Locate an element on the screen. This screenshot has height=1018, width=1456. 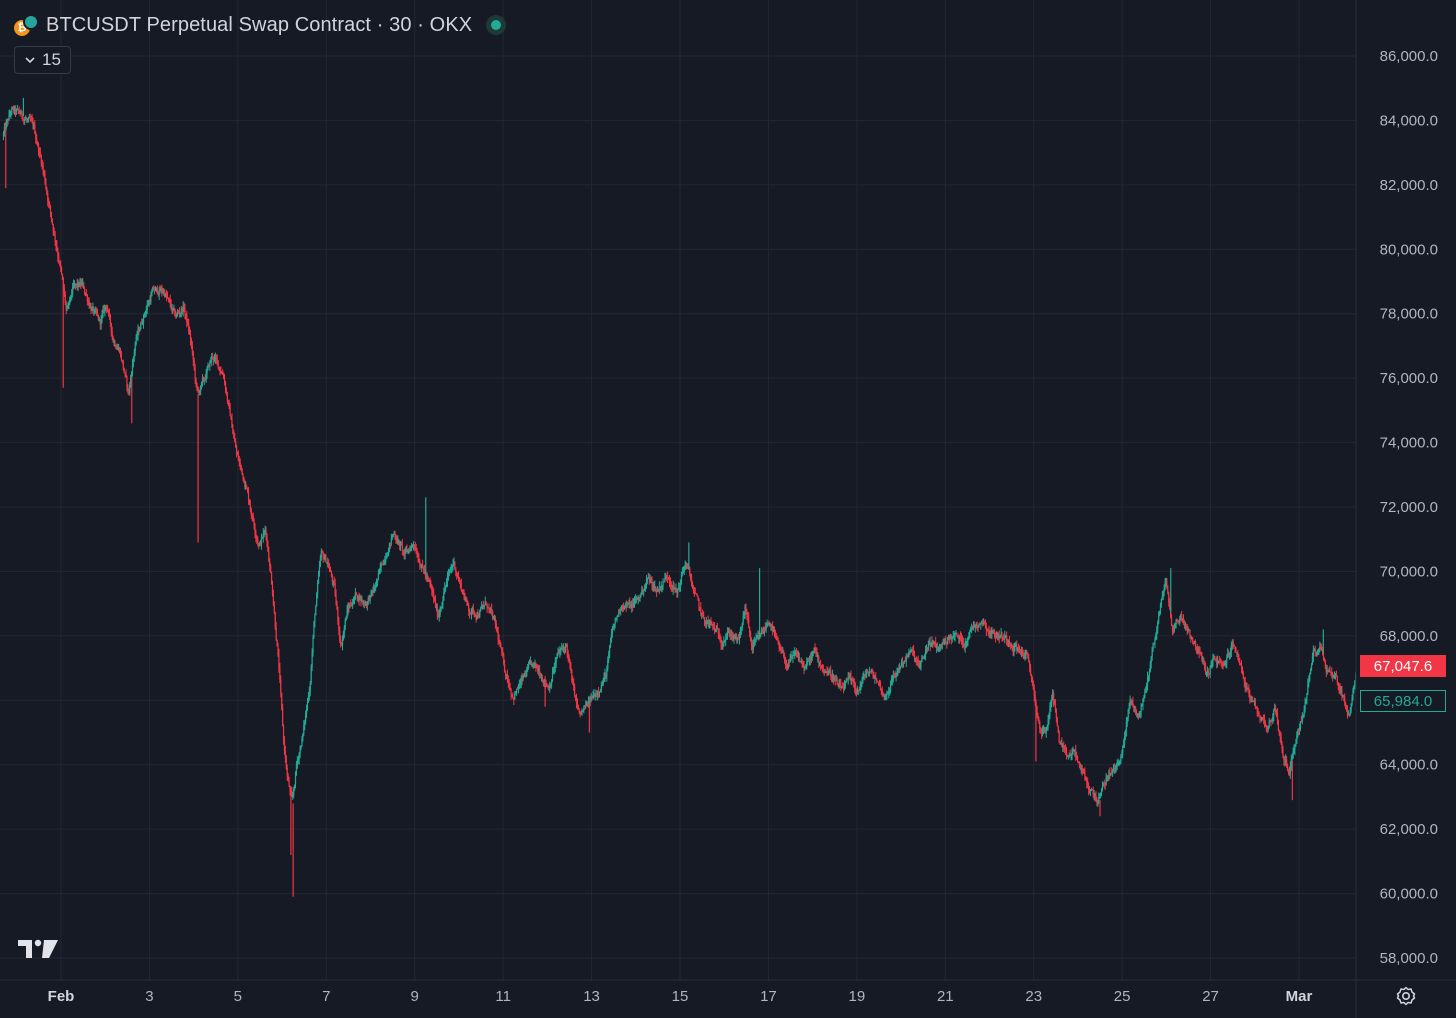
bitcoin-usdt-icon: ₿ is located at coordinates (27, 25).